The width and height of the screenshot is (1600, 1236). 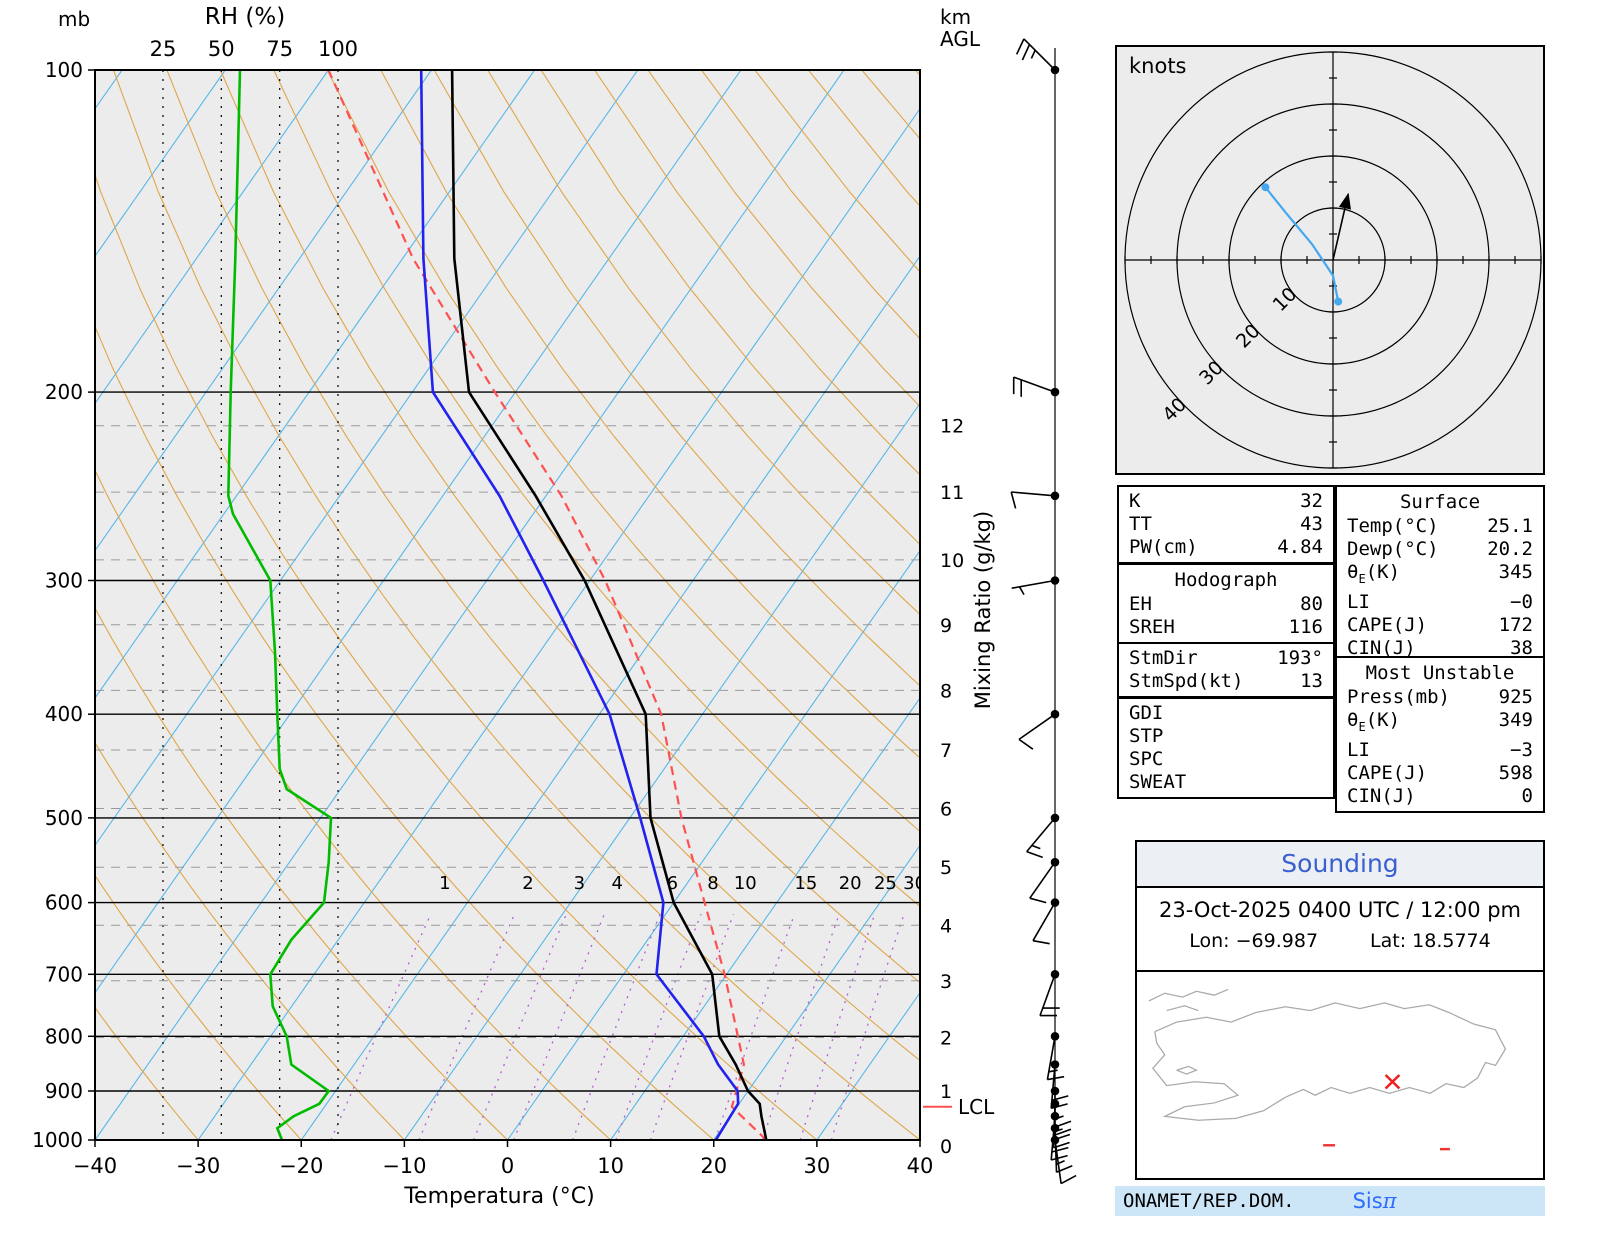 I want to click on stat-value: 193°, so click(x=1300, y=658).